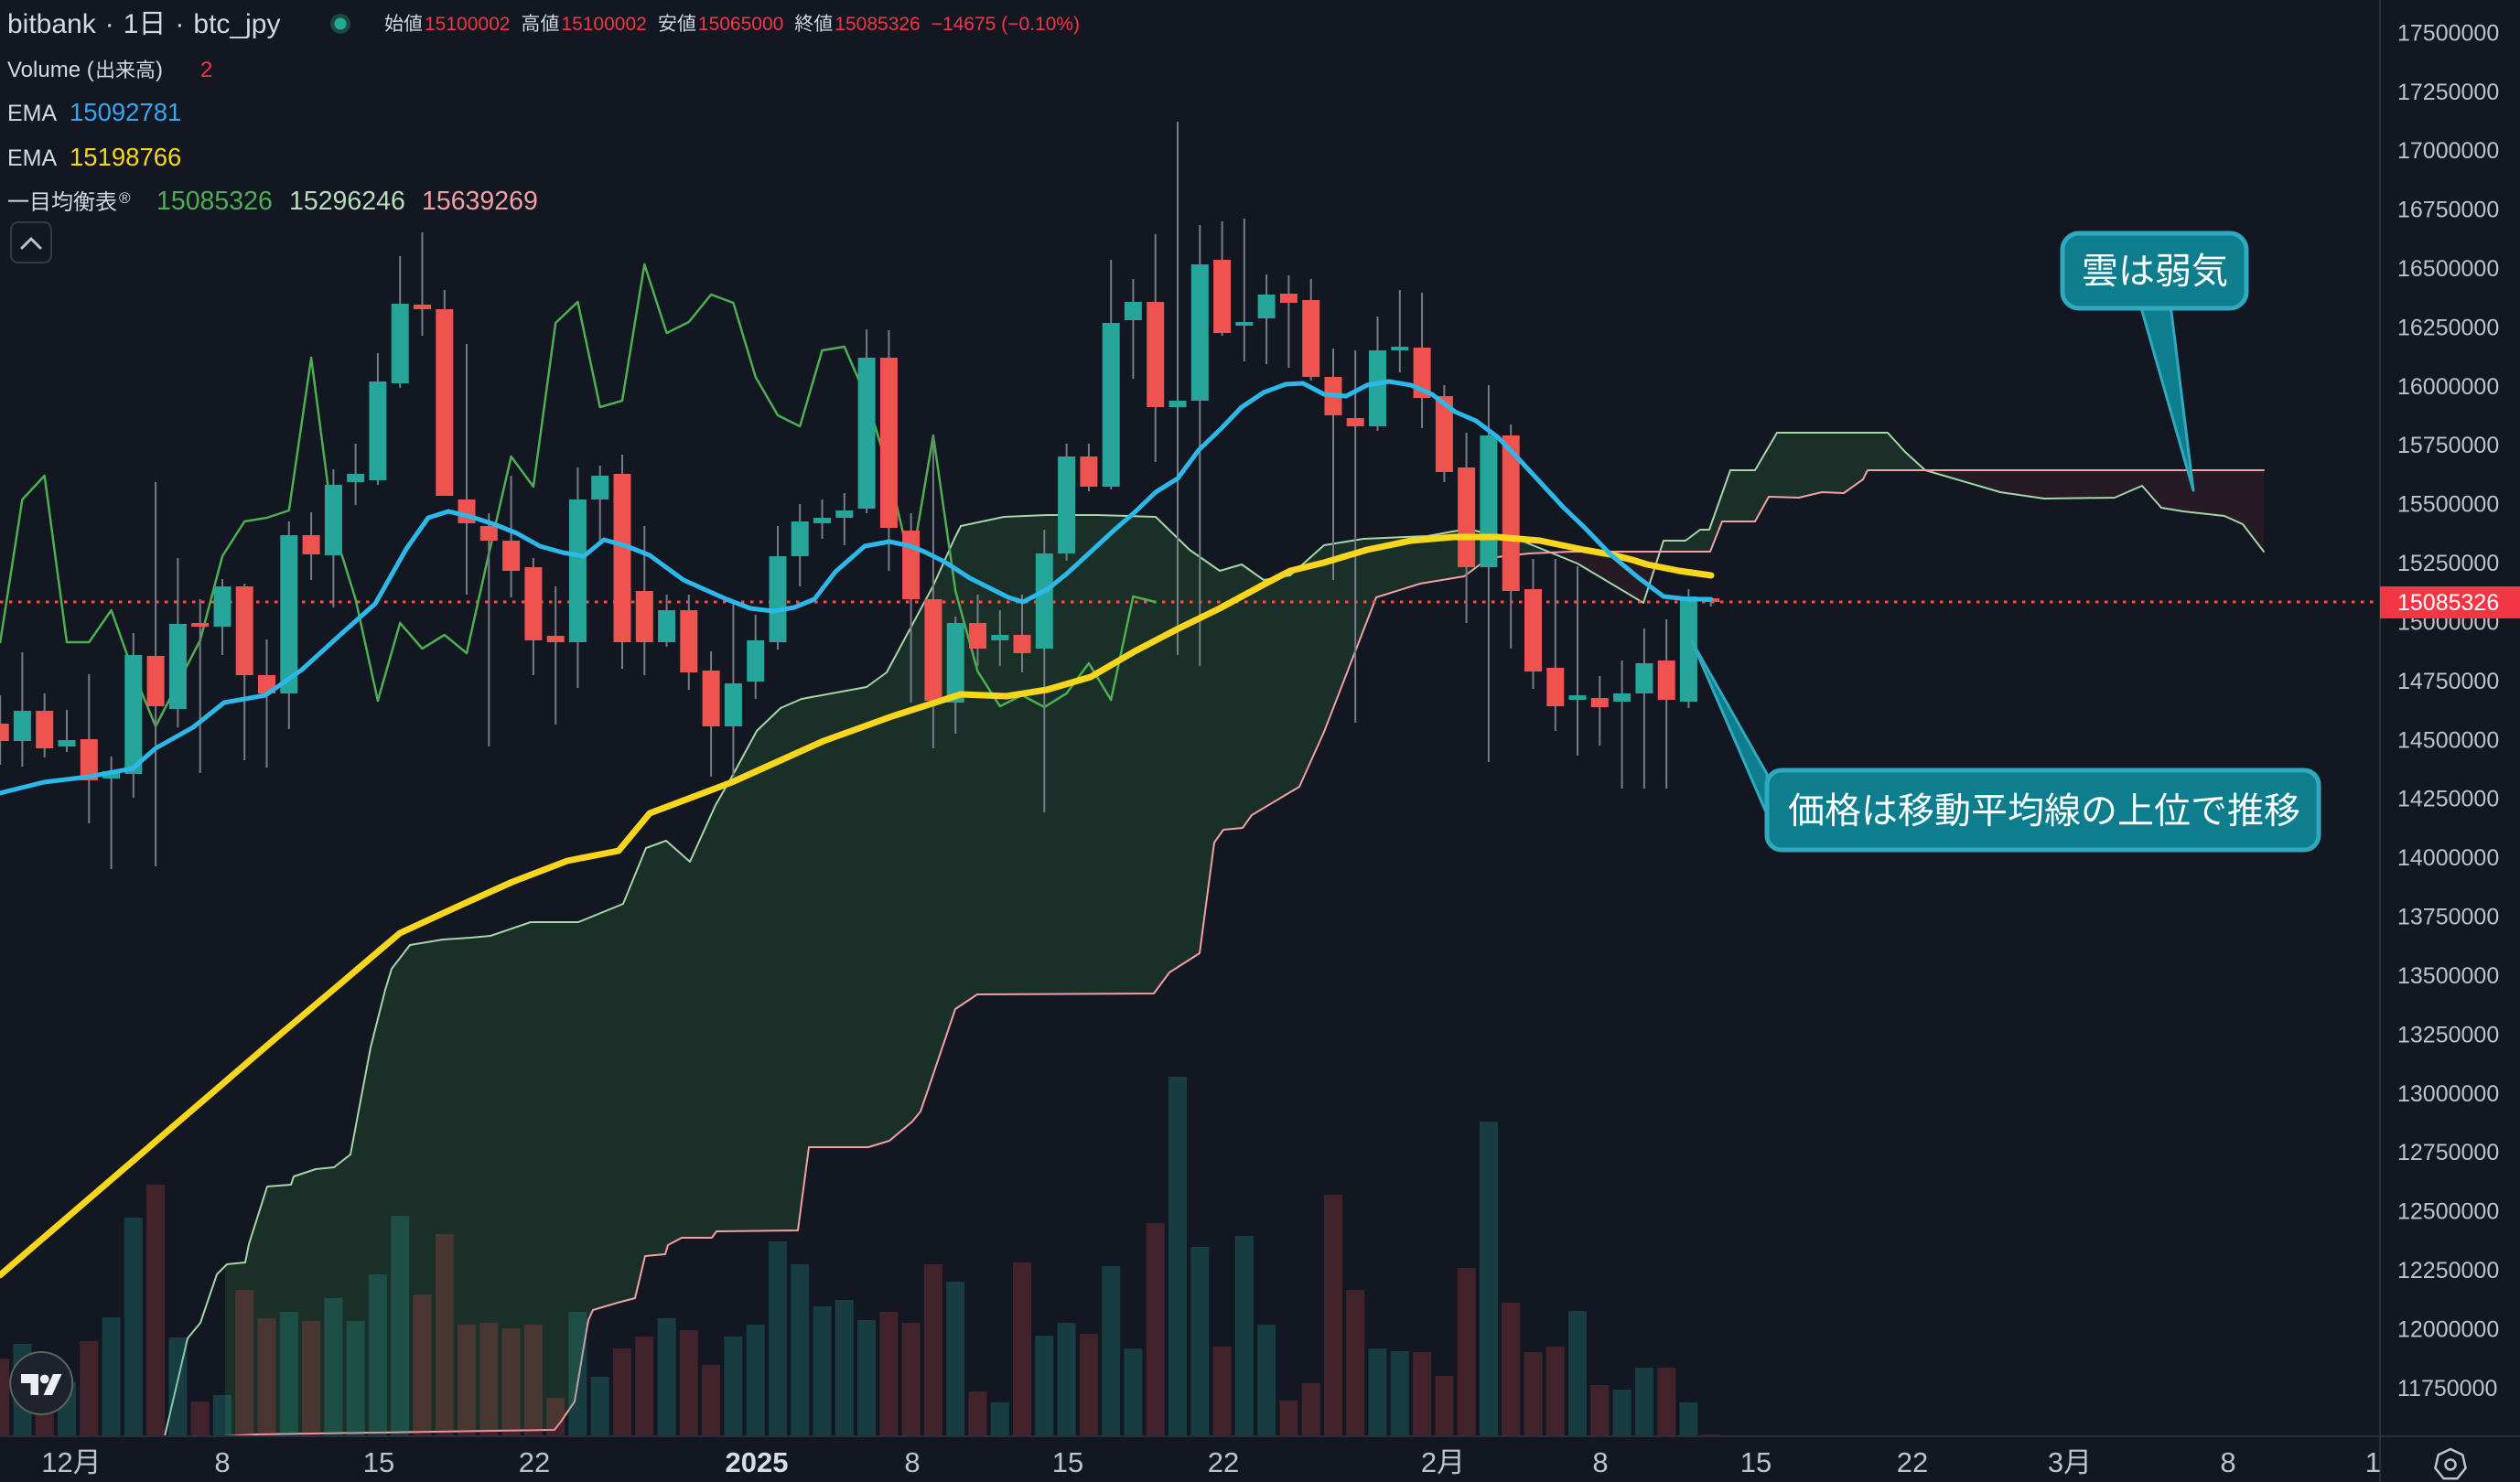 This screenshot has width=2520, height=1482. Describe the element at coordinates (2448, 1094) in the screenshot. I see `svg-text: 13000000` at that location.